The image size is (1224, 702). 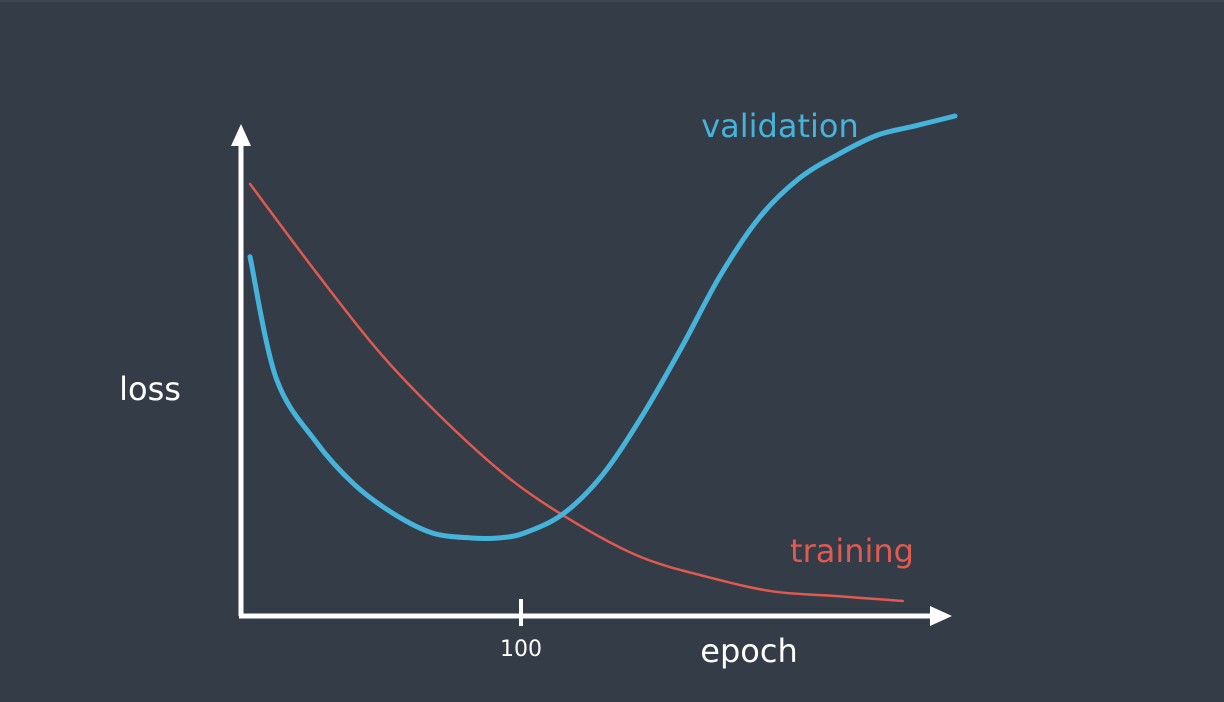 What do you see at coordinates (612, 1) in the screenshot?
I see `top-border` at bounding box center [612, 1].